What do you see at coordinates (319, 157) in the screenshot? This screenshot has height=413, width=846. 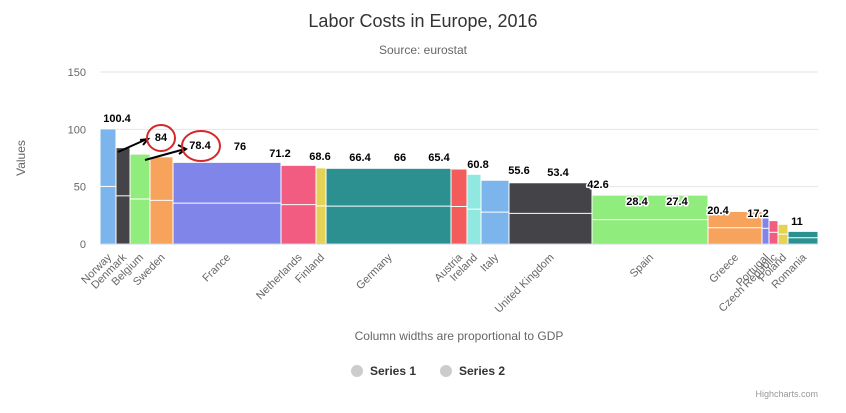 I see `data-label-netherlands: 68.6` at bounding box center [319, 157].